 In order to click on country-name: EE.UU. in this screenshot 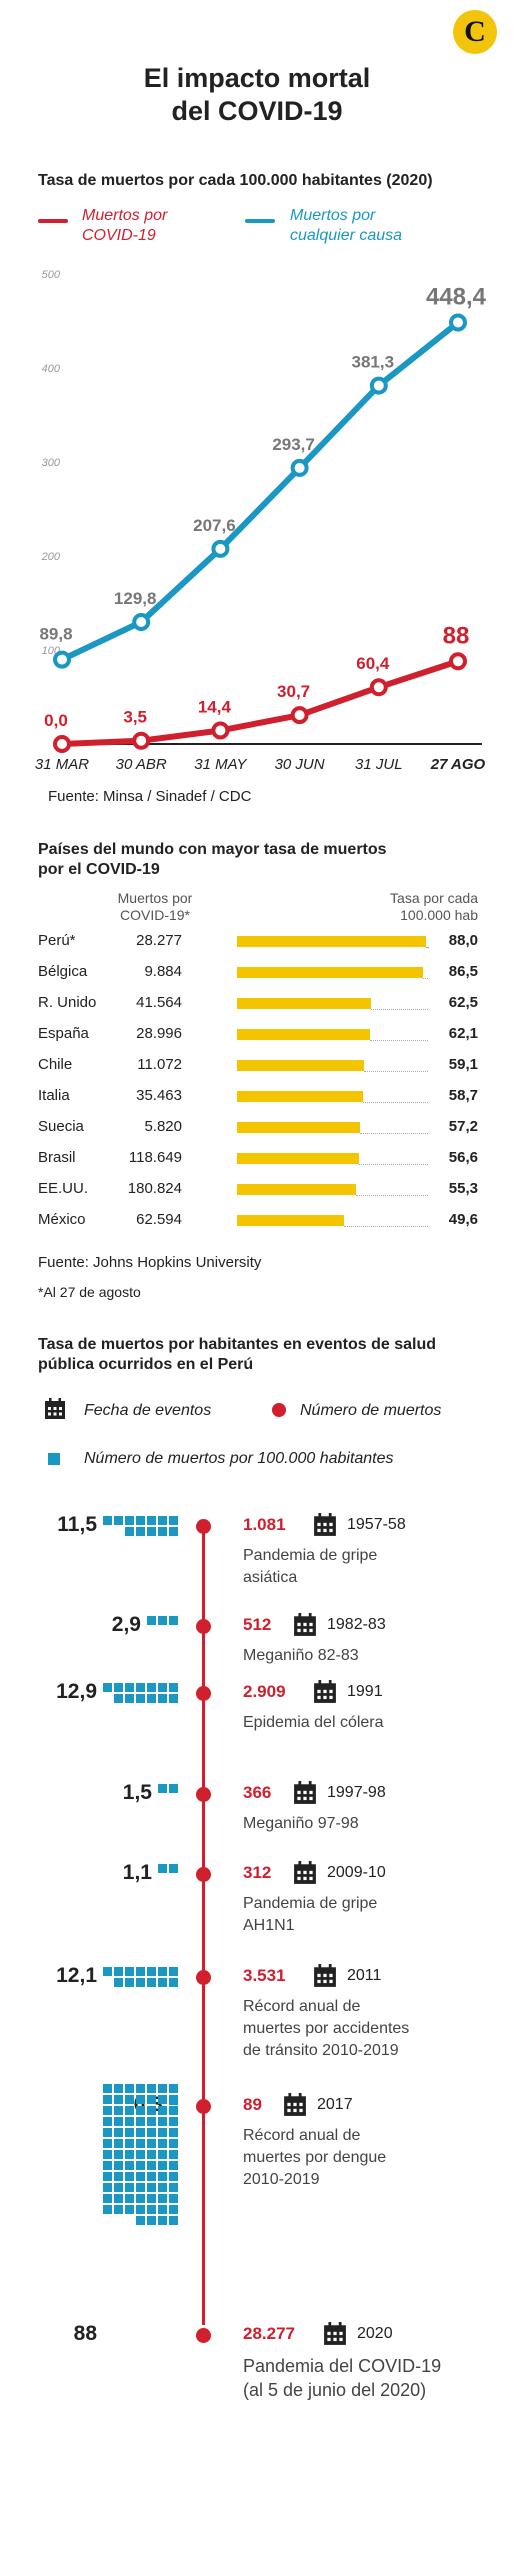, I will do `click(63, 1188)`.